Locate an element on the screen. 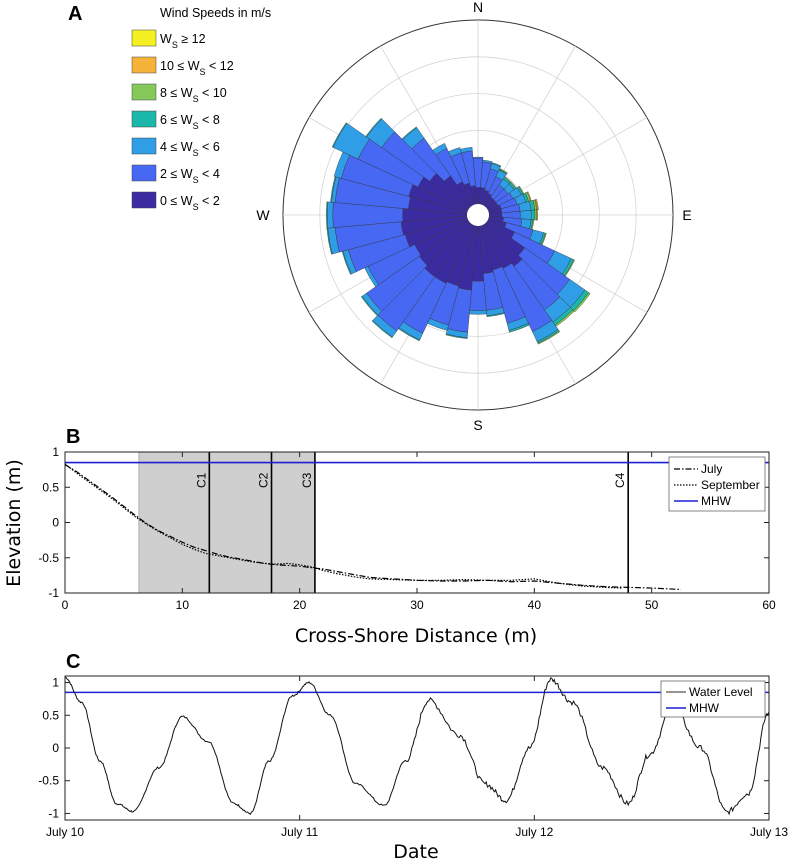 The height and width of the screenshot is (863, 796). legend-label: 8 ≤ WS < 10 is located at coordinates (193, 95).